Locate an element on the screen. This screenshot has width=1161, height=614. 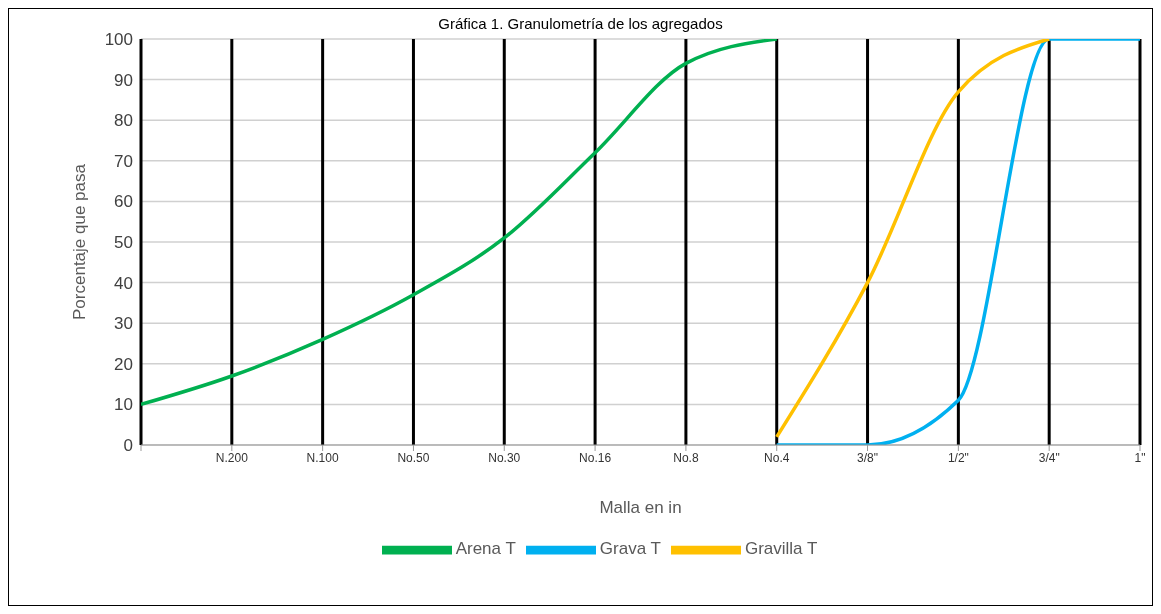
y-tick-label: 20 is located at coordinates (123, 364).